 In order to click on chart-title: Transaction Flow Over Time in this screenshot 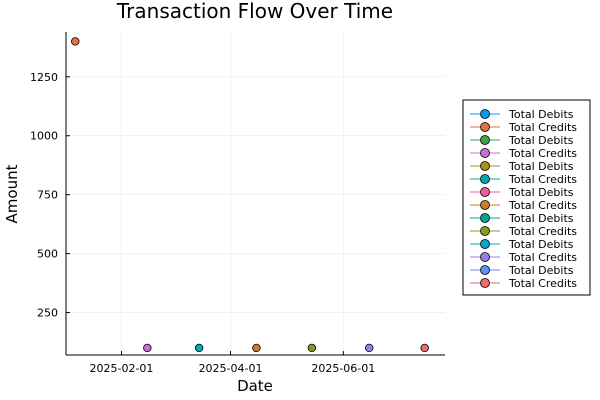, I will do `click(254, 11)`.